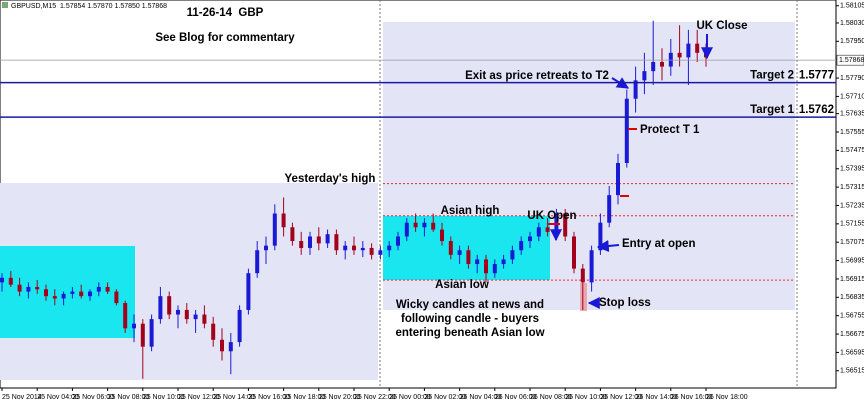 The width and height of the screenshot is (864, 404). I want to click on x-tick-label: 25 Nov 06:00, so click(93, 397).